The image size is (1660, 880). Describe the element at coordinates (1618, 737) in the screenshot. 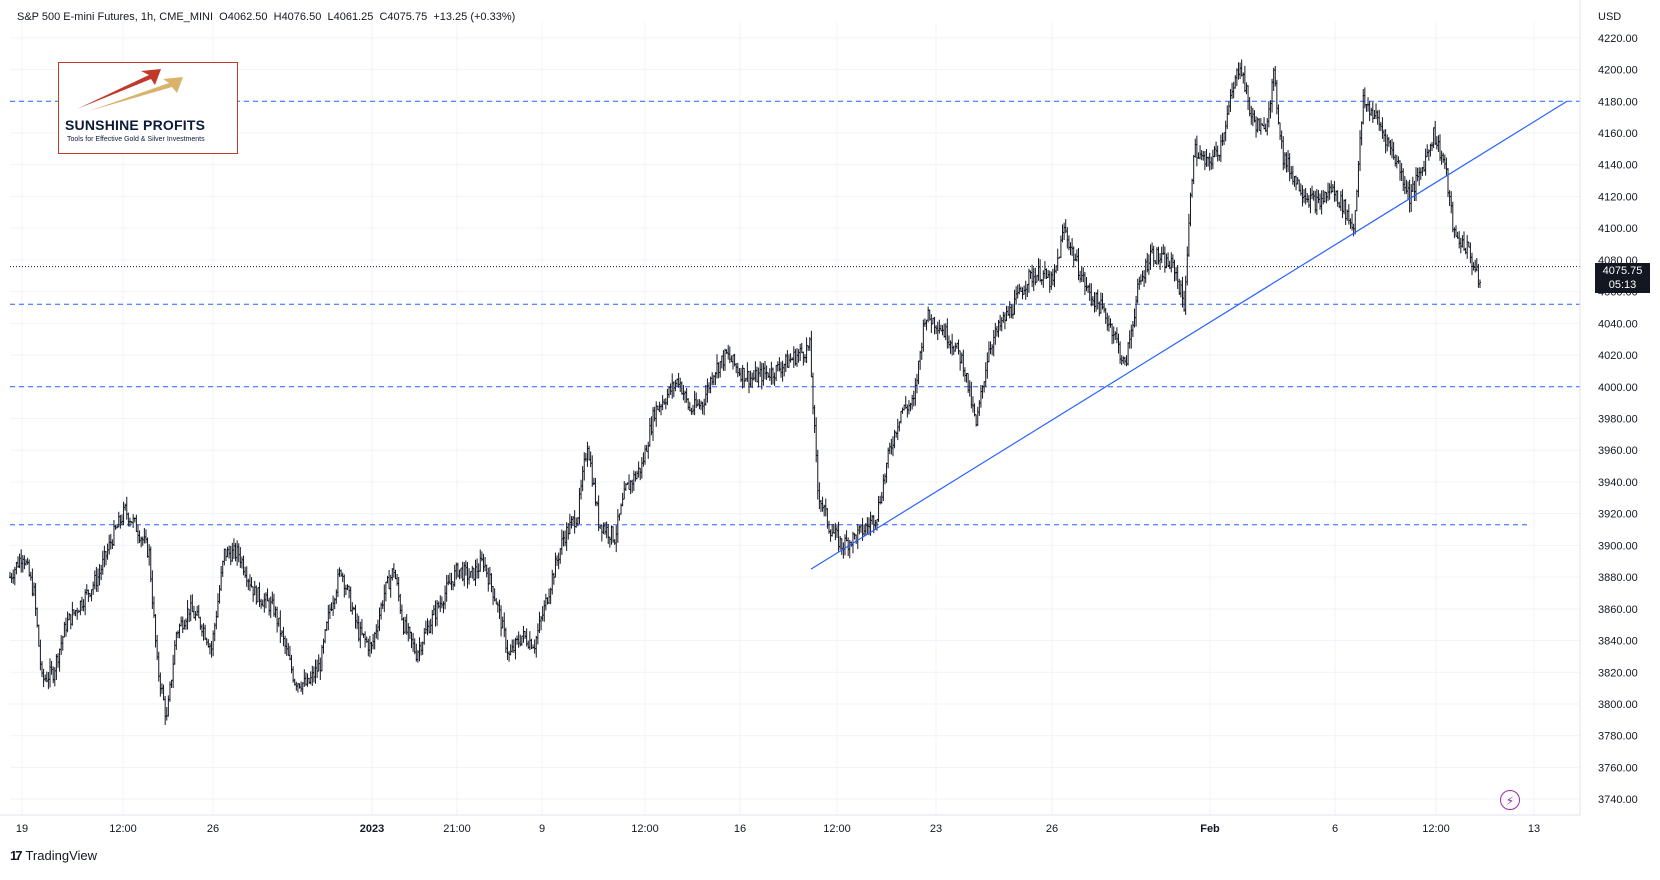

I see `y-tick-label: 3780.00` at that location.